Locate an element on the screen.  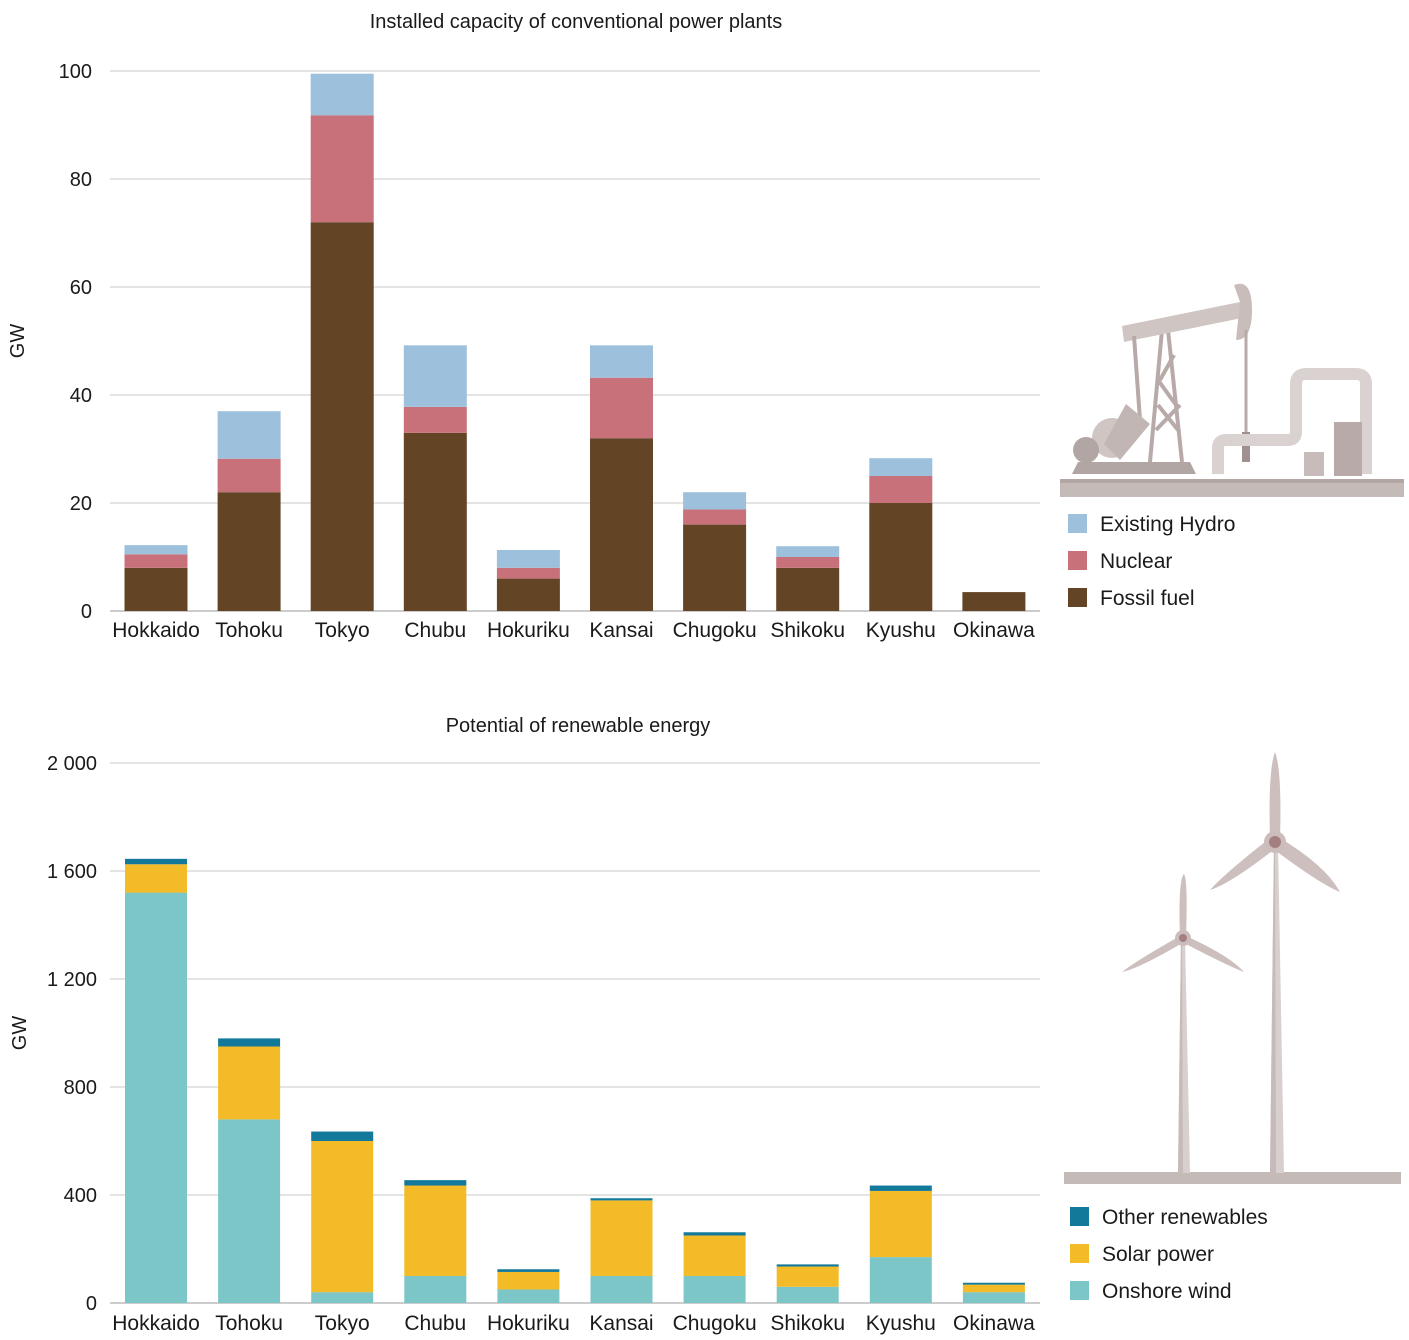
x-tick-label: Hokkaido is located at coordinates (156, 630).